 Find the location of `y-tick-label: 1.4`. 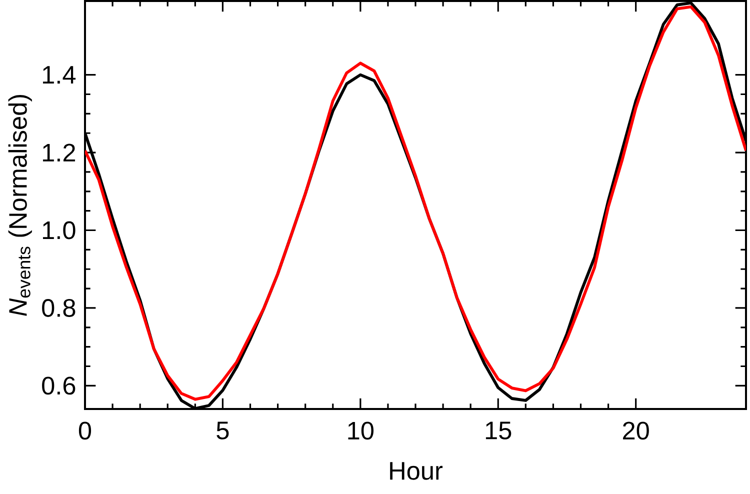

y-tick-label: 1.4 is located at coordinates (59, 75).